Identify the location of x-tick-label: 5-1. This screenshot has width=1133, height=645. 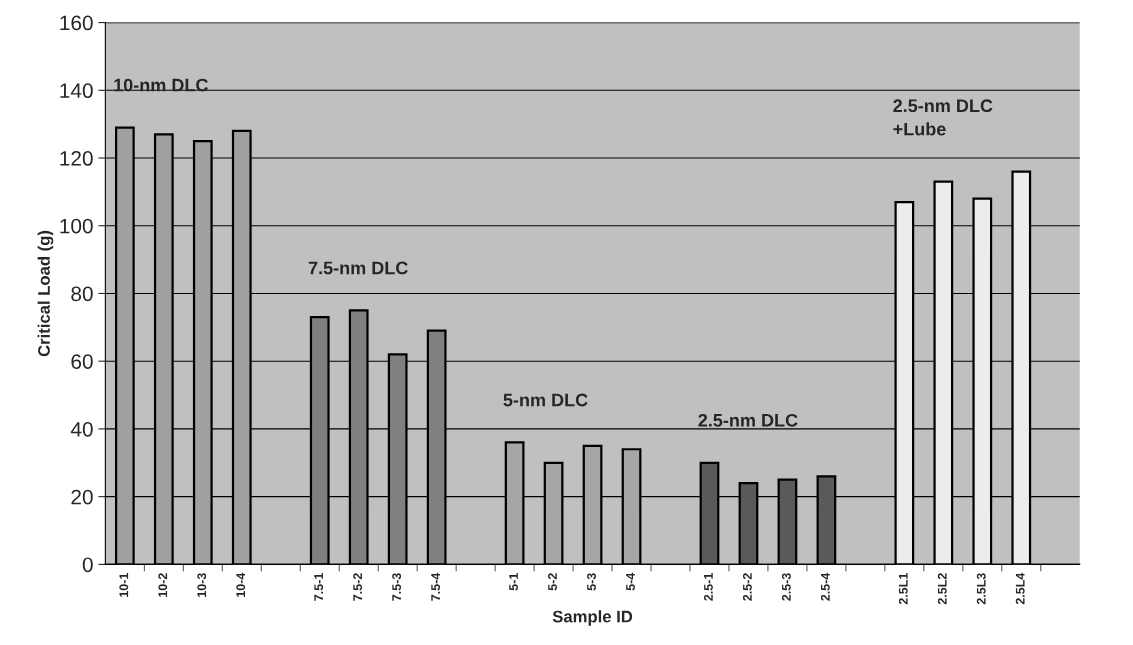
(513, 582).